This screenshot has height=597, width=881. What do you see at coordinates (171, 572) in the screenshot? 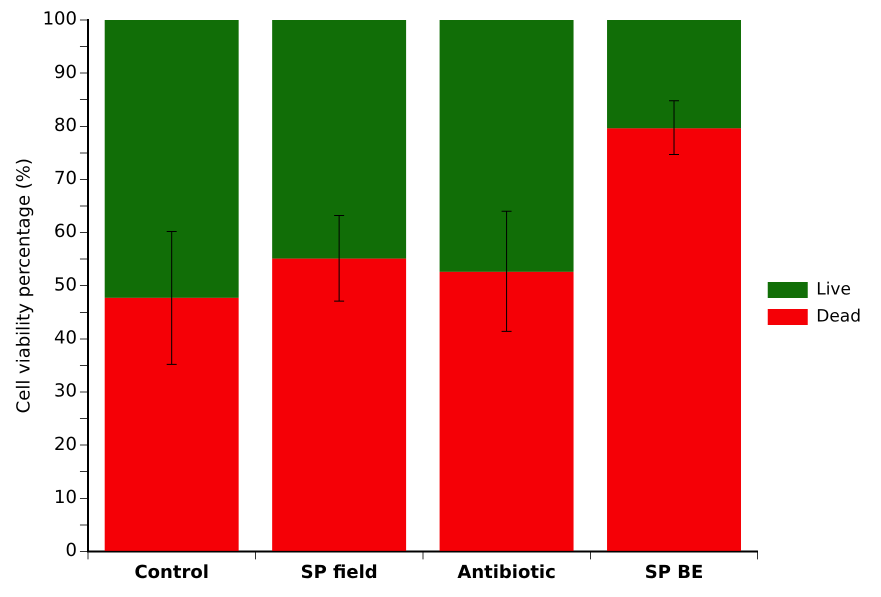
I see `x-tick-label: Control` at bounding box center [171, 572].